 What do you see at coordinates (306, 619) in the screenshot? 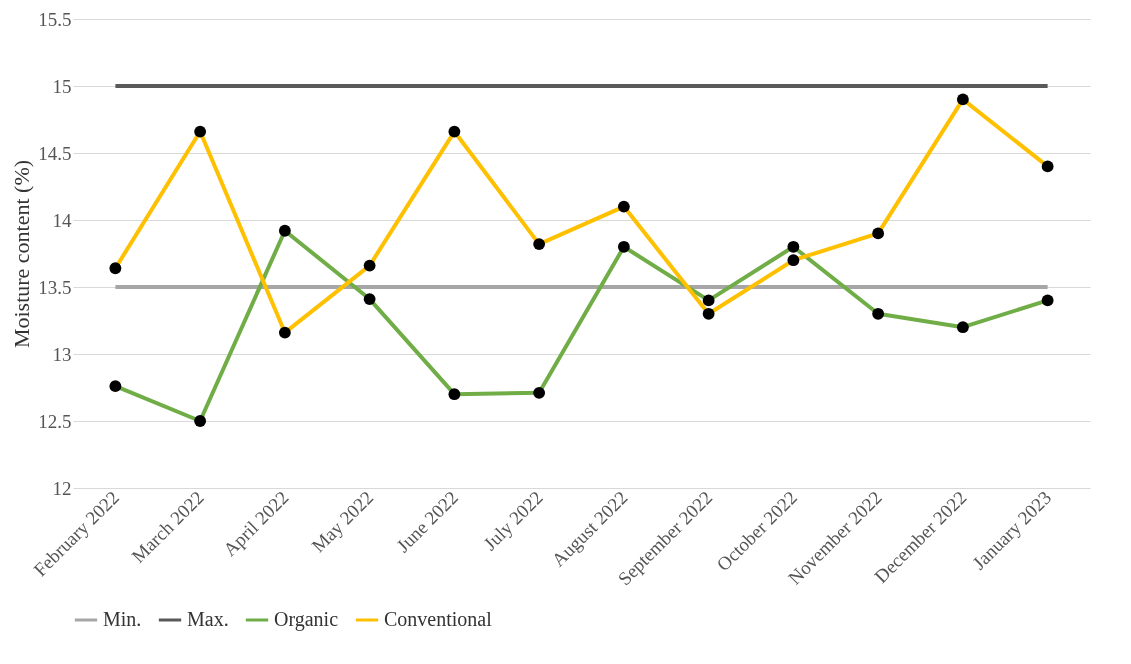
I see `legend-label: Organic` at bounding box center [306, 619].